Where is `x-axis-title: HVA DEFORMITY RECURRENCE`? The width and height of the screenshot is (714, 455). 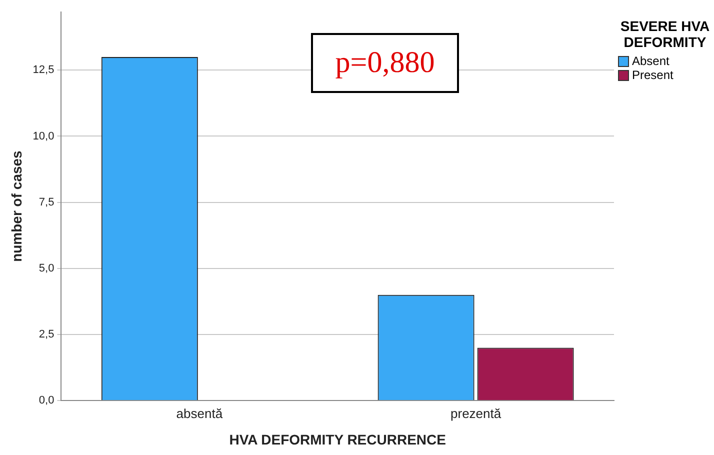
x-axis-title: HVA DEFORMITY RECURRENCE is located at coordinates (337, 439).